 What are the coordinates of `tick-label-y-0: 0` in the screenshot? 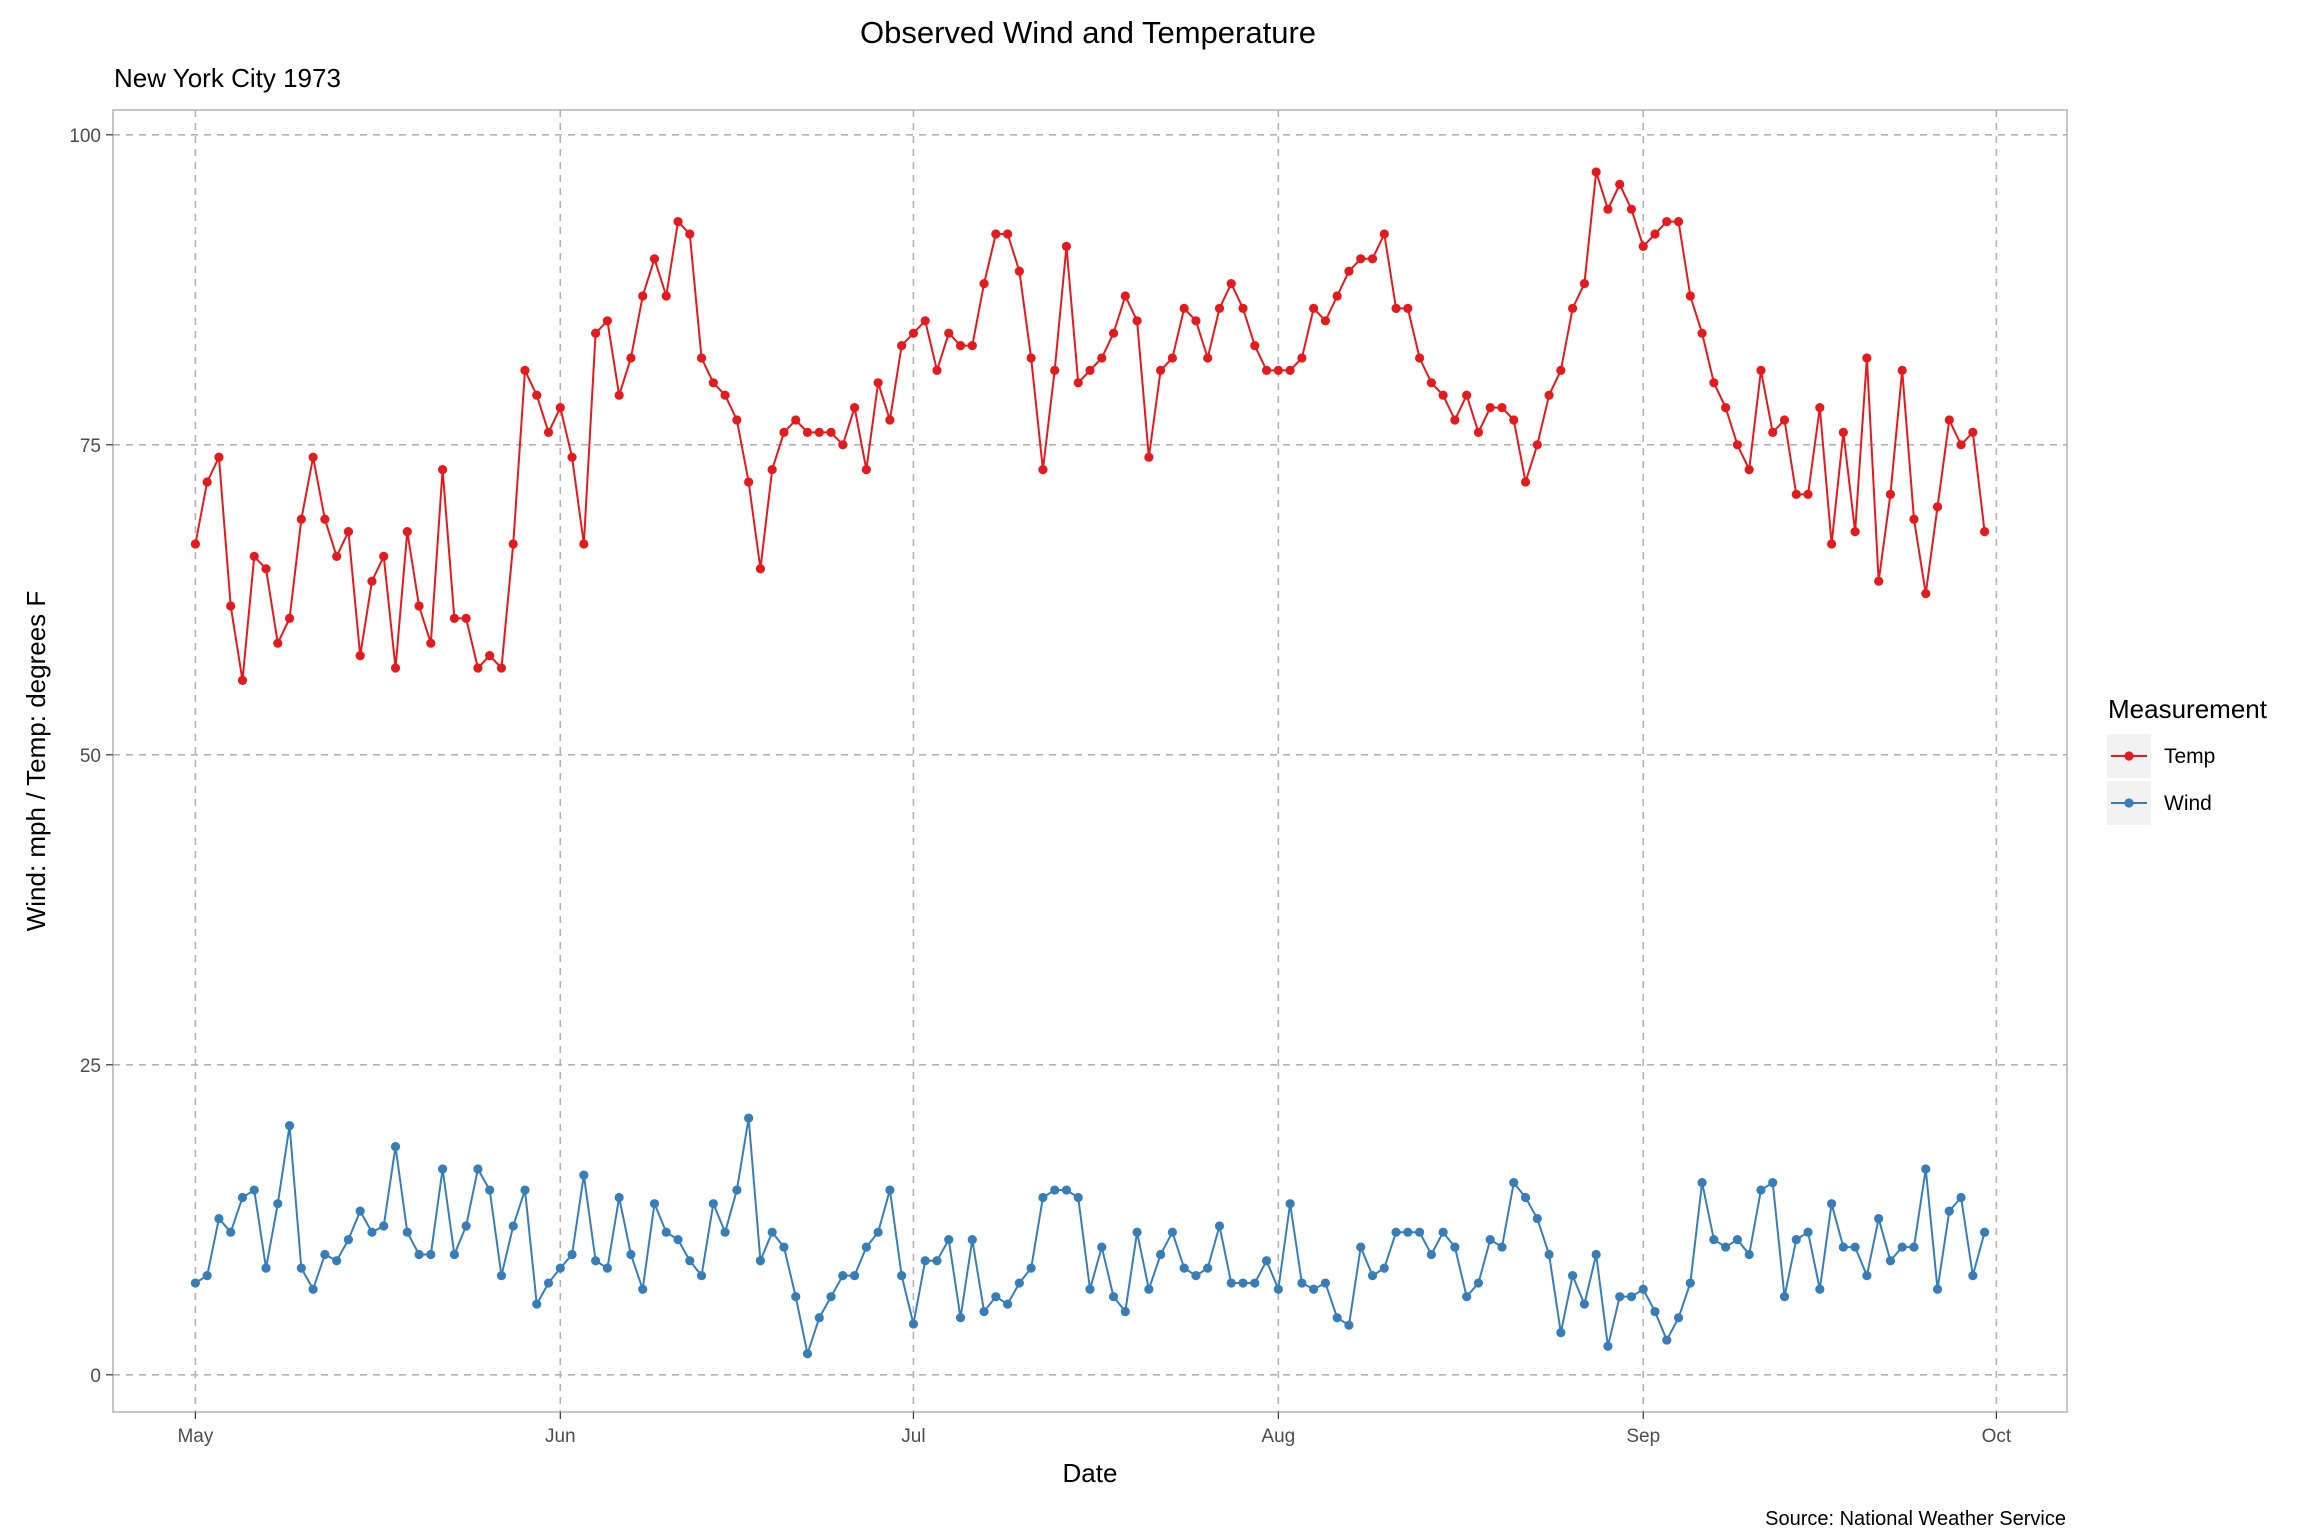 It's located at (95, 1376).